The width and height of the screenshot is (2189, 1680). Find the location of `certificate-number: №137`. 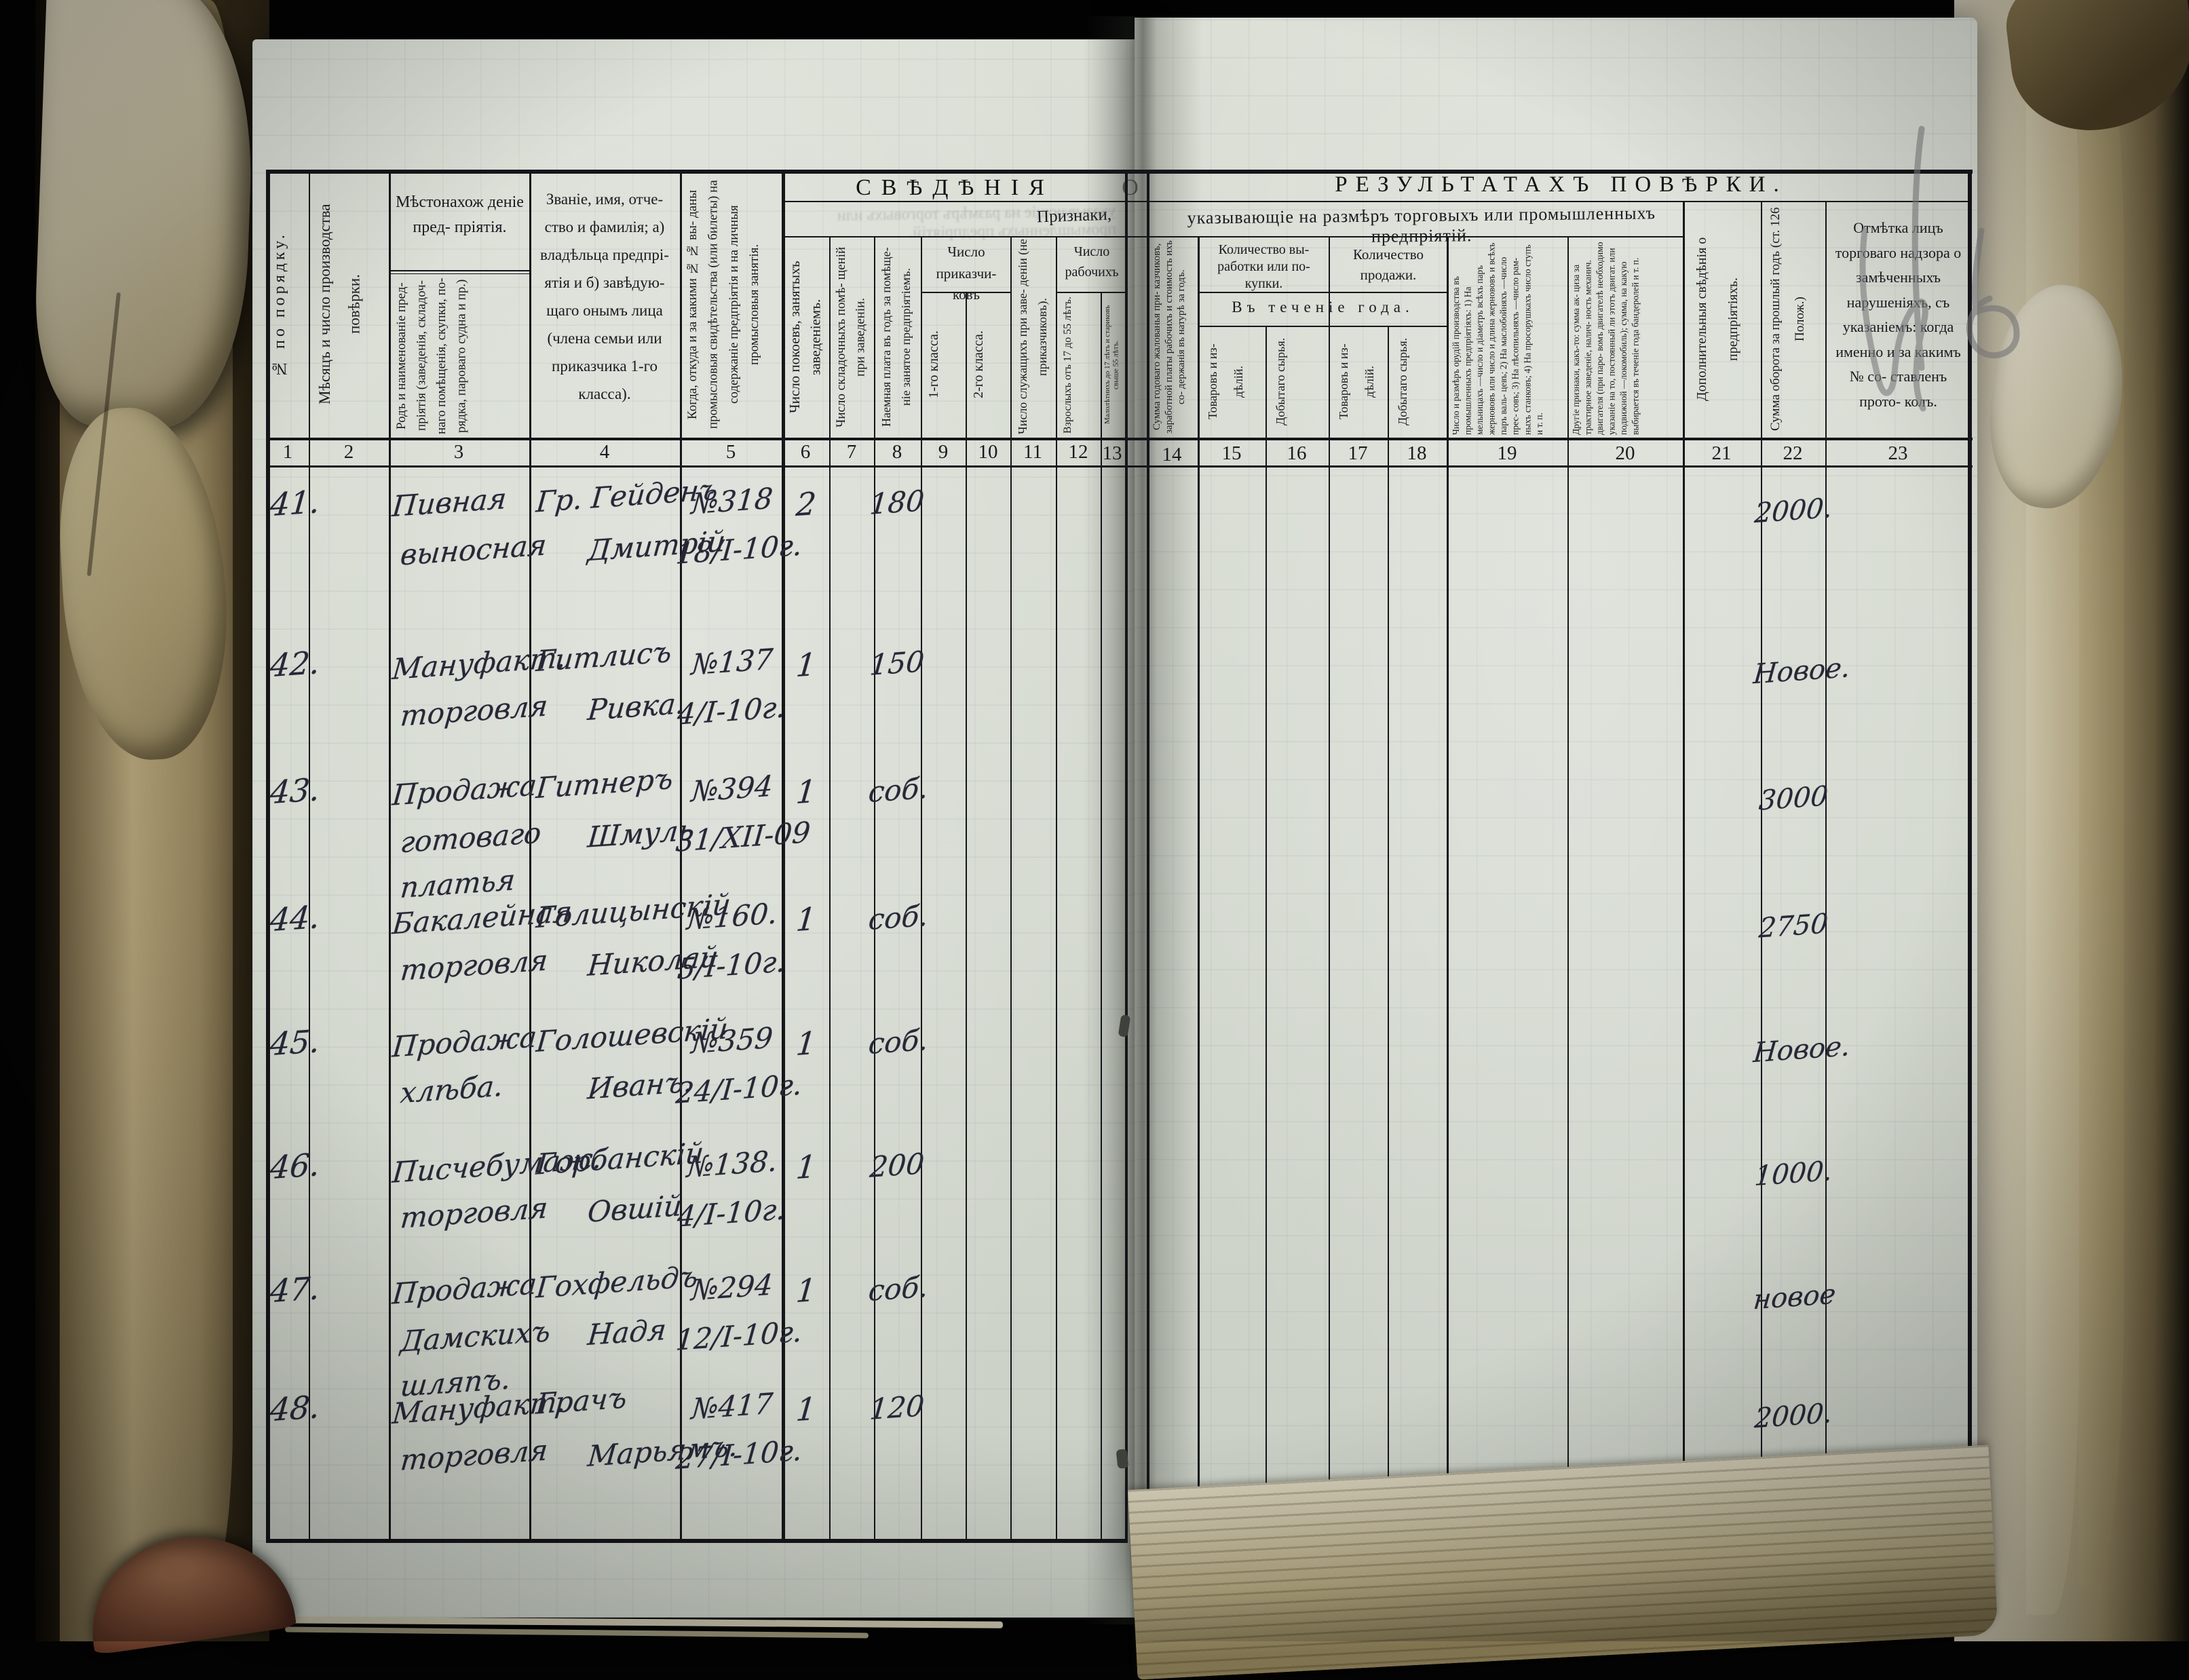

certificate-number: №137 is located at coordinates (732, 662).